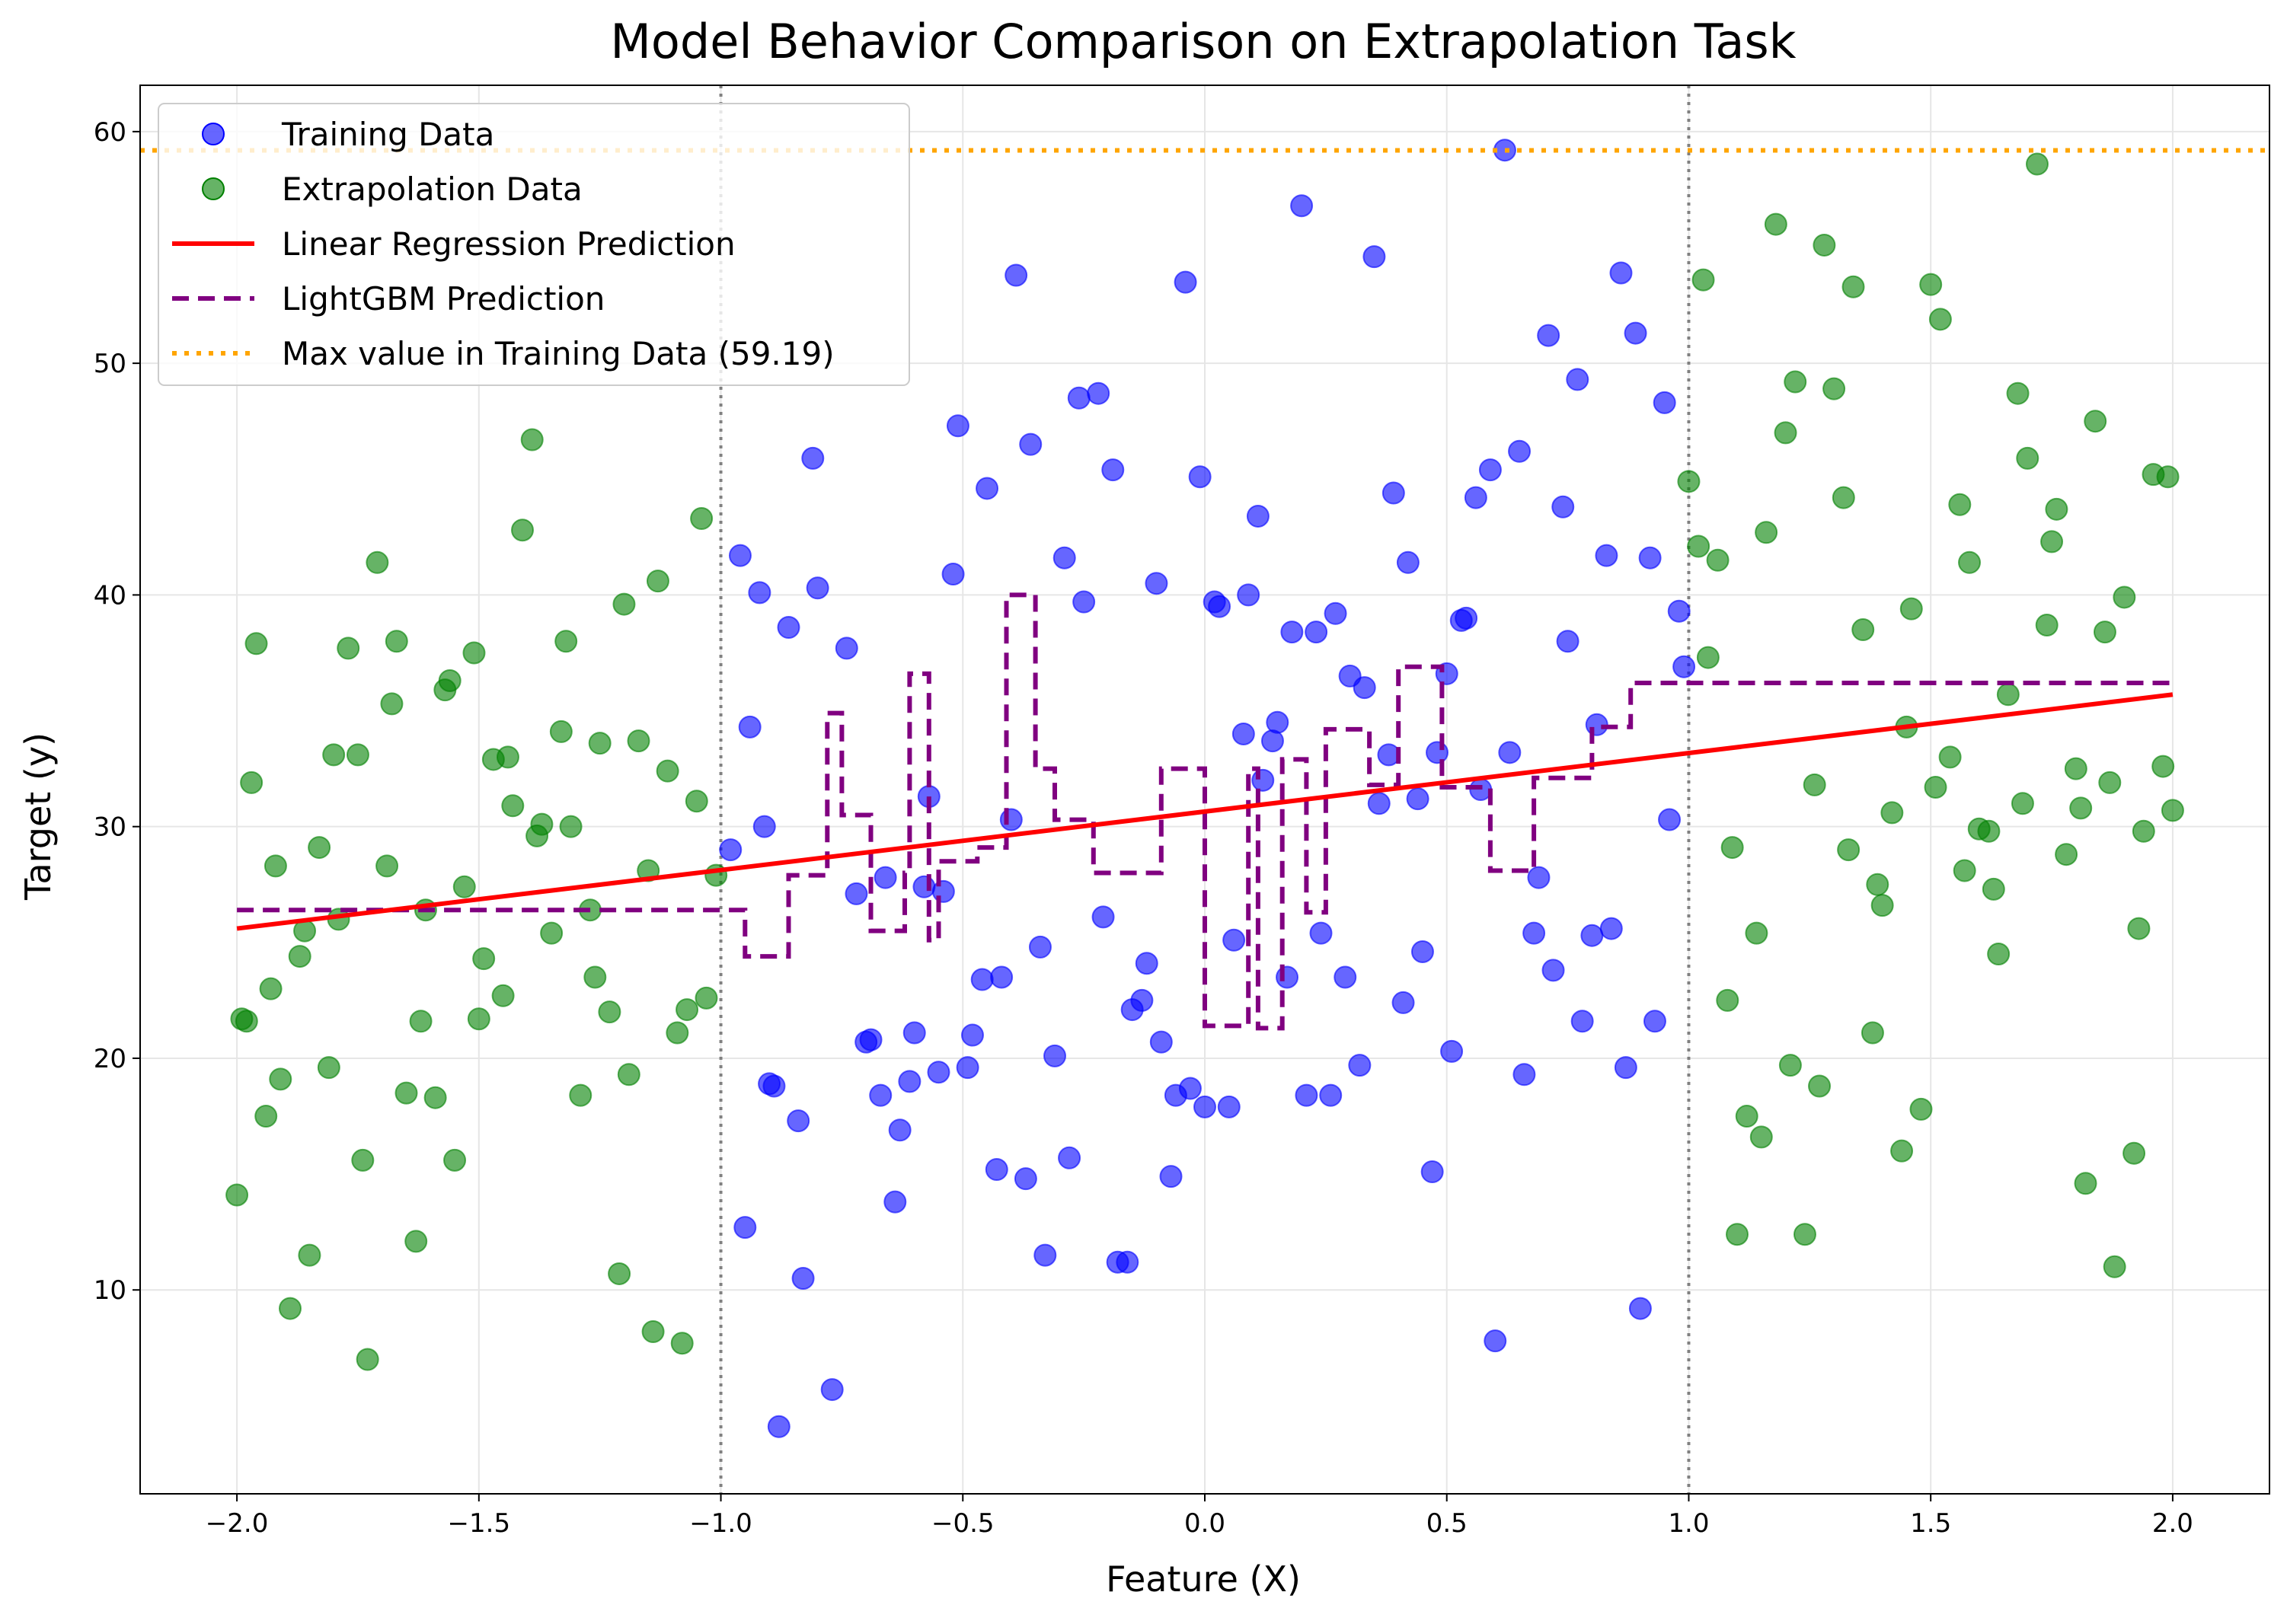 The image size is (2287, 1624). I want to click on y-tick-label: 50, so click(110, 364).